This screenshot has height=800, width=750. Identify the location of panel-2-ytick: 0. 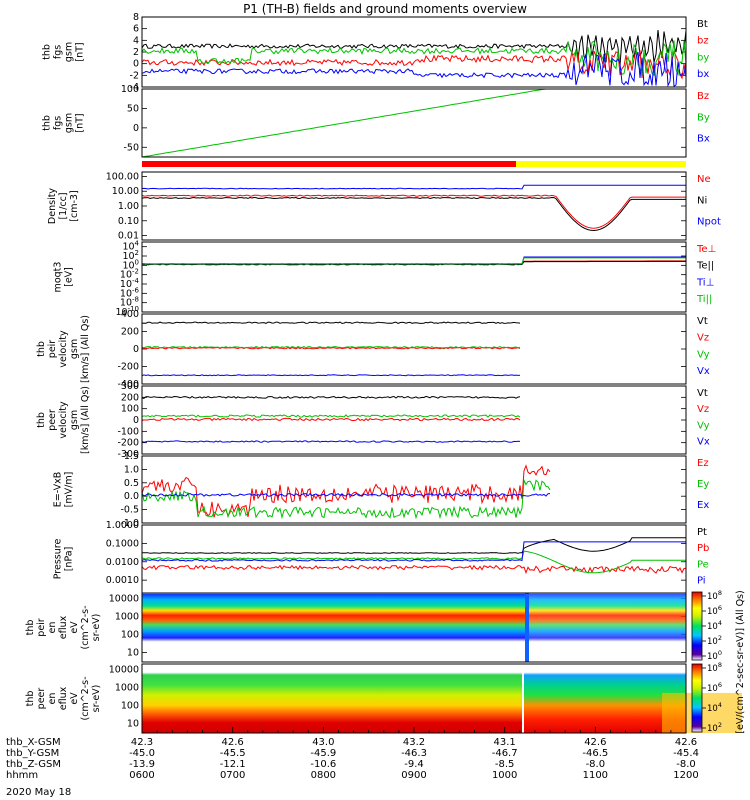
(136, 128).